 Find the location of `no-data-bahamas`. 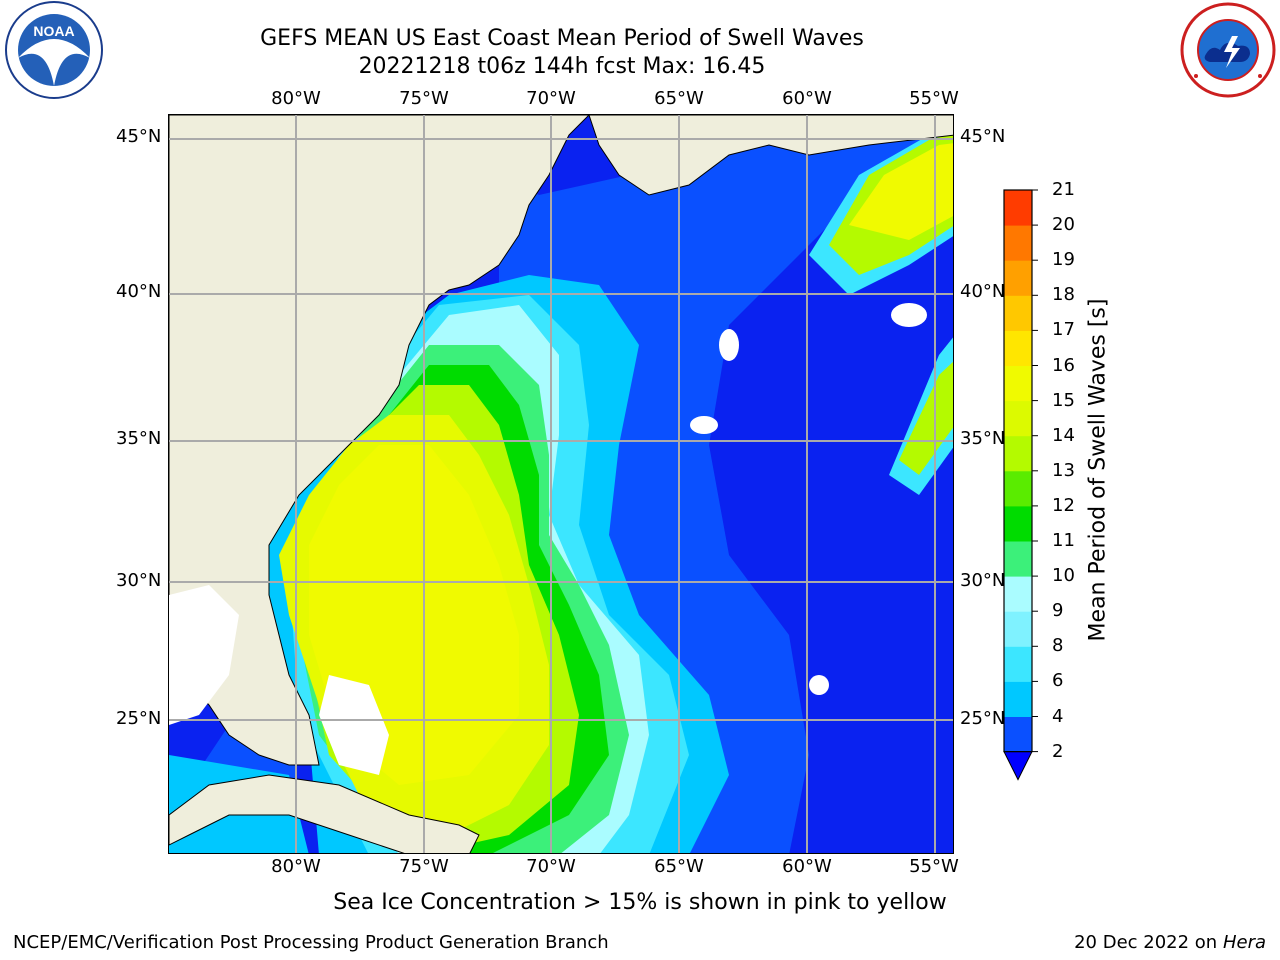

no-data-bahamas is located at coordinates (354, 725).